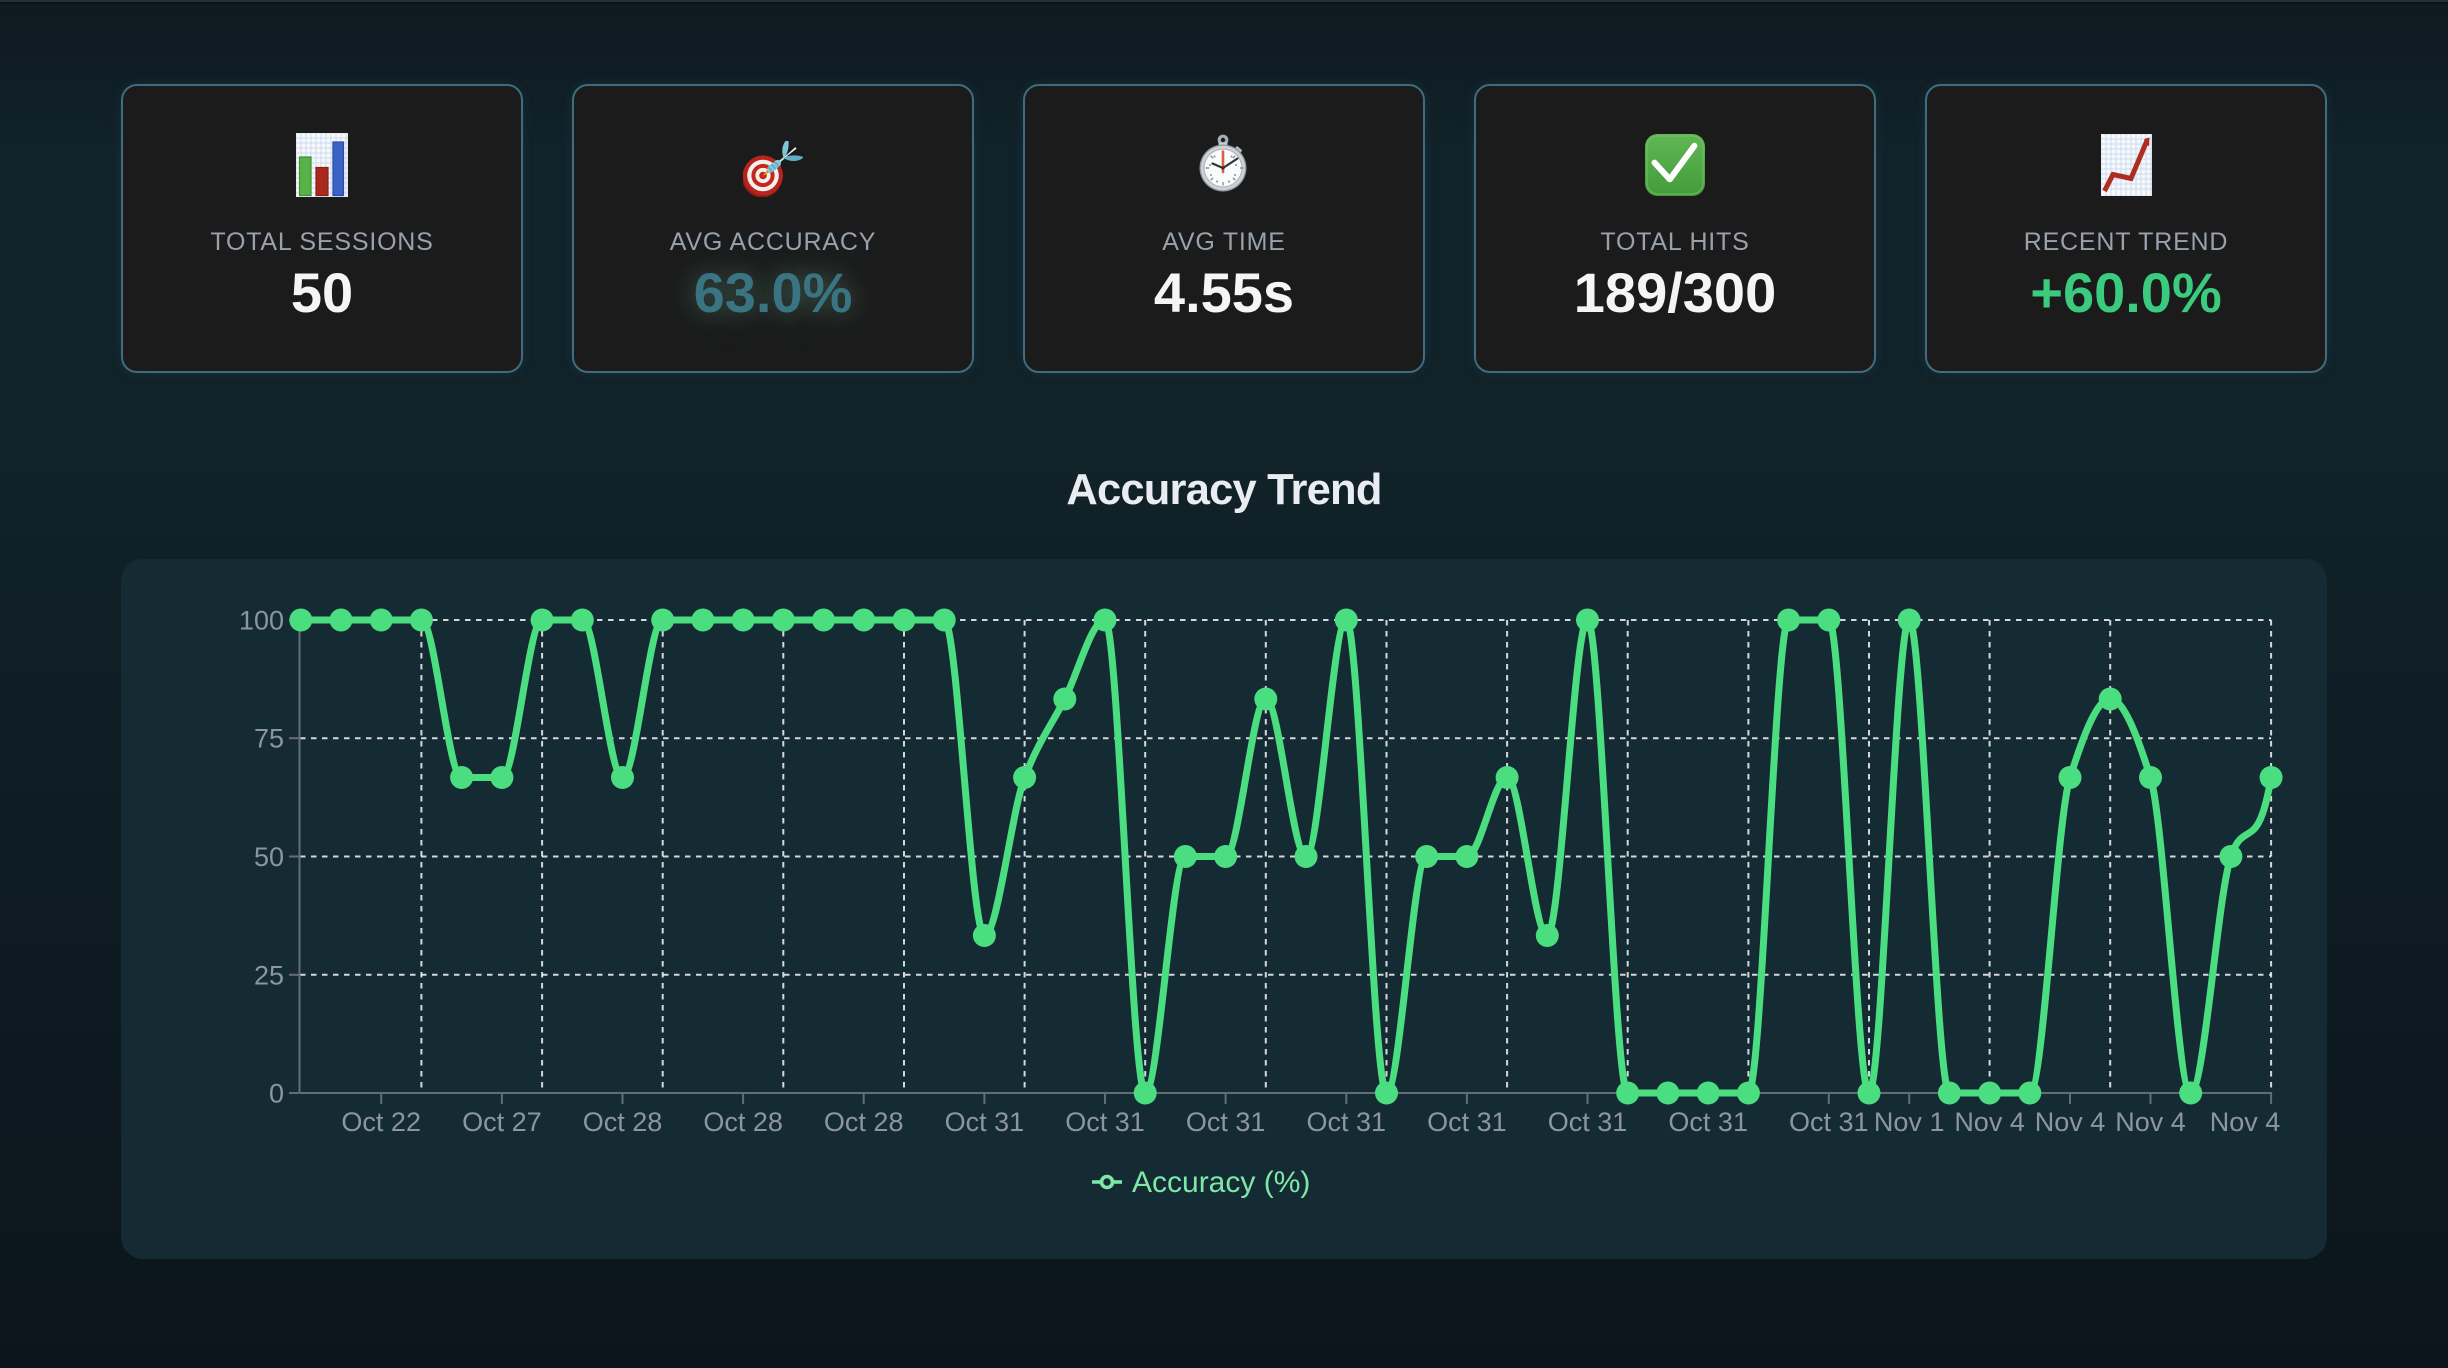 This screenshot has width=2448, height=1368. I want to click on svg-text: 100, so click(261, 621).